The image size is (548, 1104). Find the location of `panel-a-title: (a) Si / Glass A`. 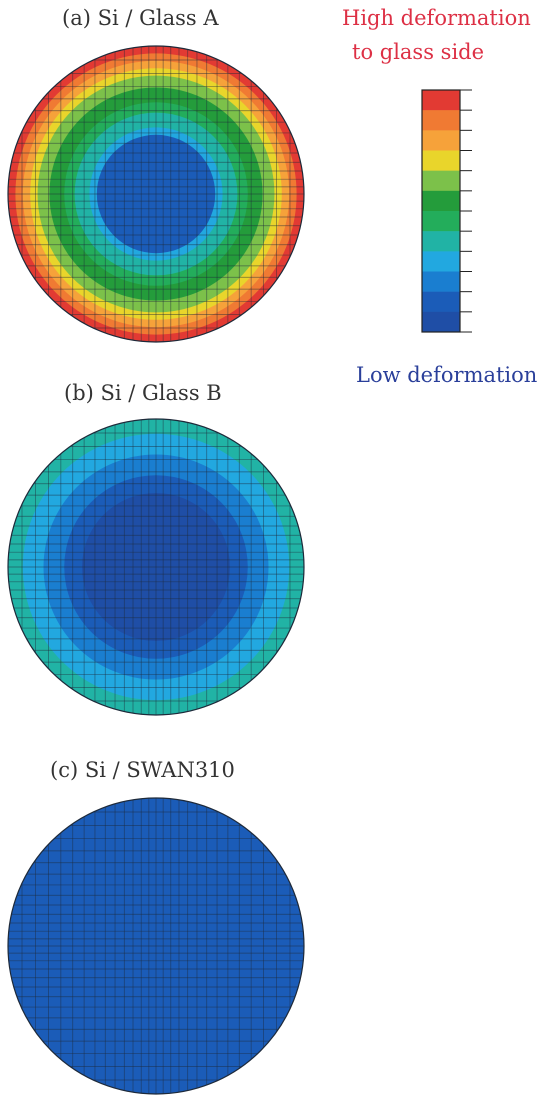

panel-a-title: (a) Si / Glass A is located at coordinates (140, 18).